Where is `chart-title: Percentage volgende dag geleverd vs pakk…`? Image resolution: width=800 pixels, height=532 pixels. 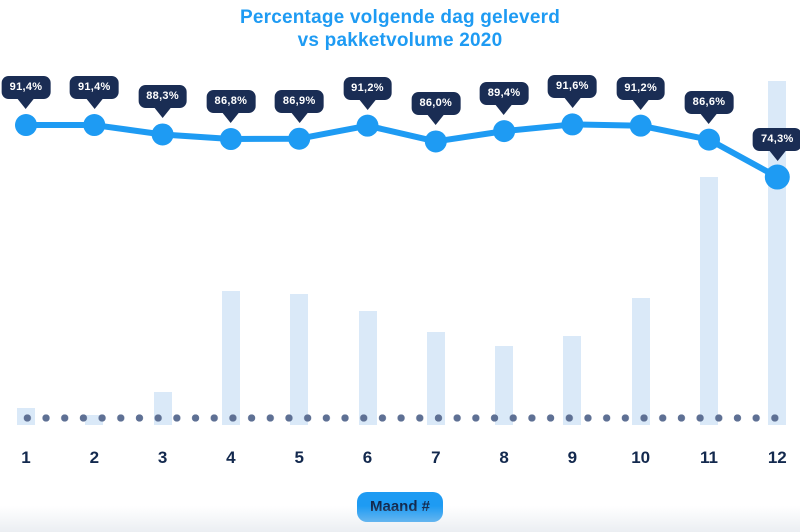
chart-title: Percentage volgende dag geleverd vs pakk… is located at coordinates (400, 29).